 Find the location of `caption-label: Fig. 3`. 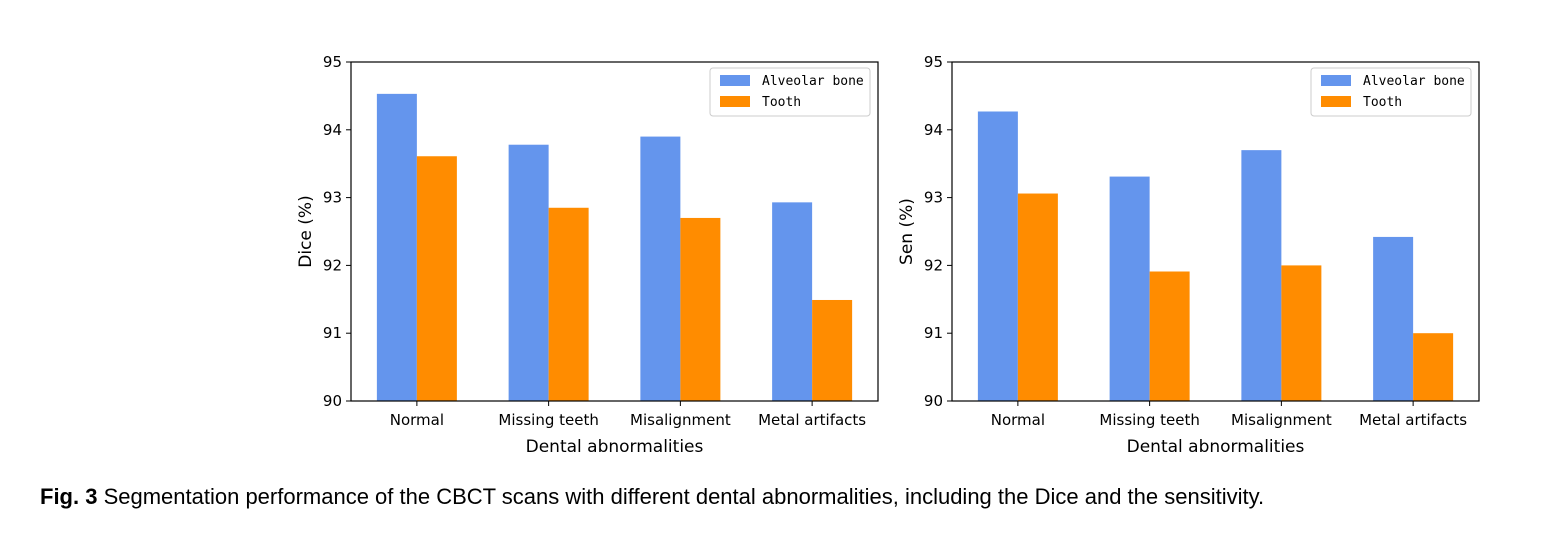

caption-label: Fig. 3 is located at coordinates (69, 496).